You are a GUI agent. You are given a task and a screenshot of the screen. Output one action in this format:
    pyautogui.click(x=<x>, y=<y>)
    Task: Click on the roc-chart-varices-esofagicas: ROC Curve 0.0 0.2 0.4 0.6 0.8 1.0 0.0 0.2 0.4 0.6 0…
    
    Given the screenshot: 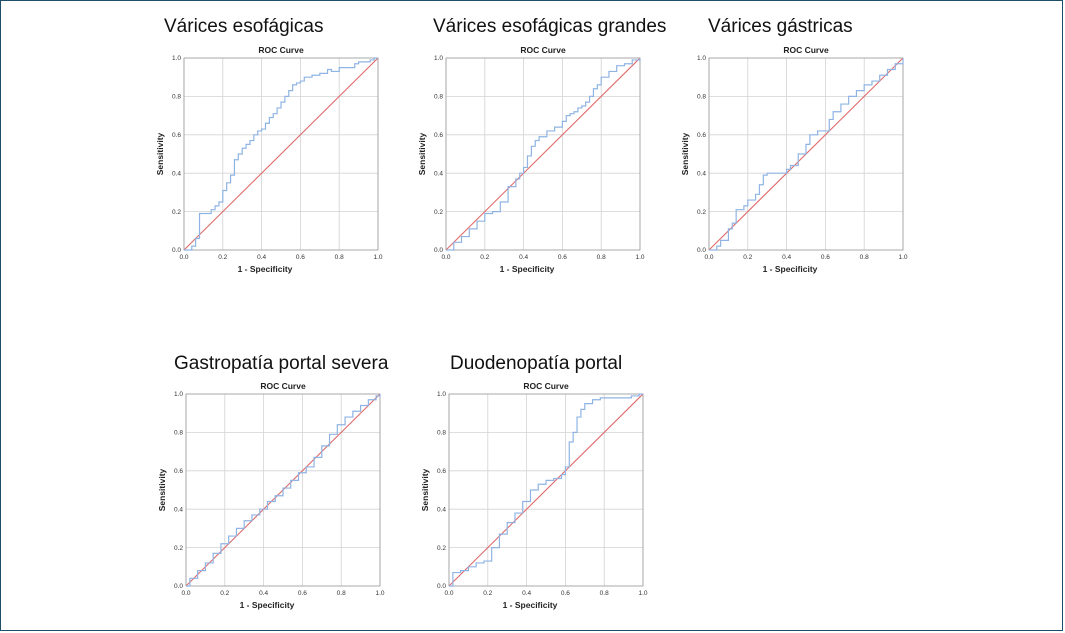 What is the action you would take?
    pyautogui.click(x=269, y=159)
    